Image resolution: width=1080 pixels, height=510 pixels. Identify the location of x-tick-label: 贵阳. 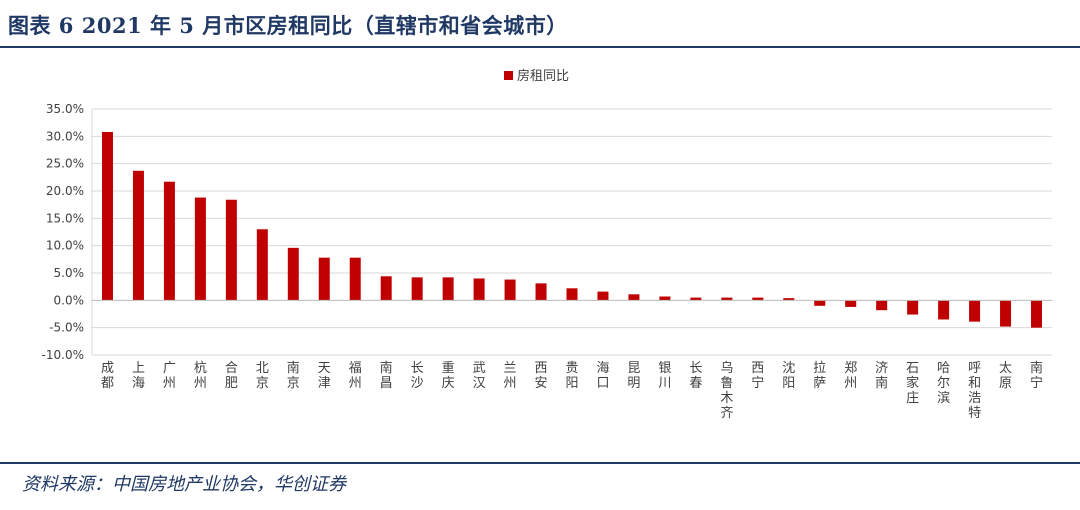
(571, 376).